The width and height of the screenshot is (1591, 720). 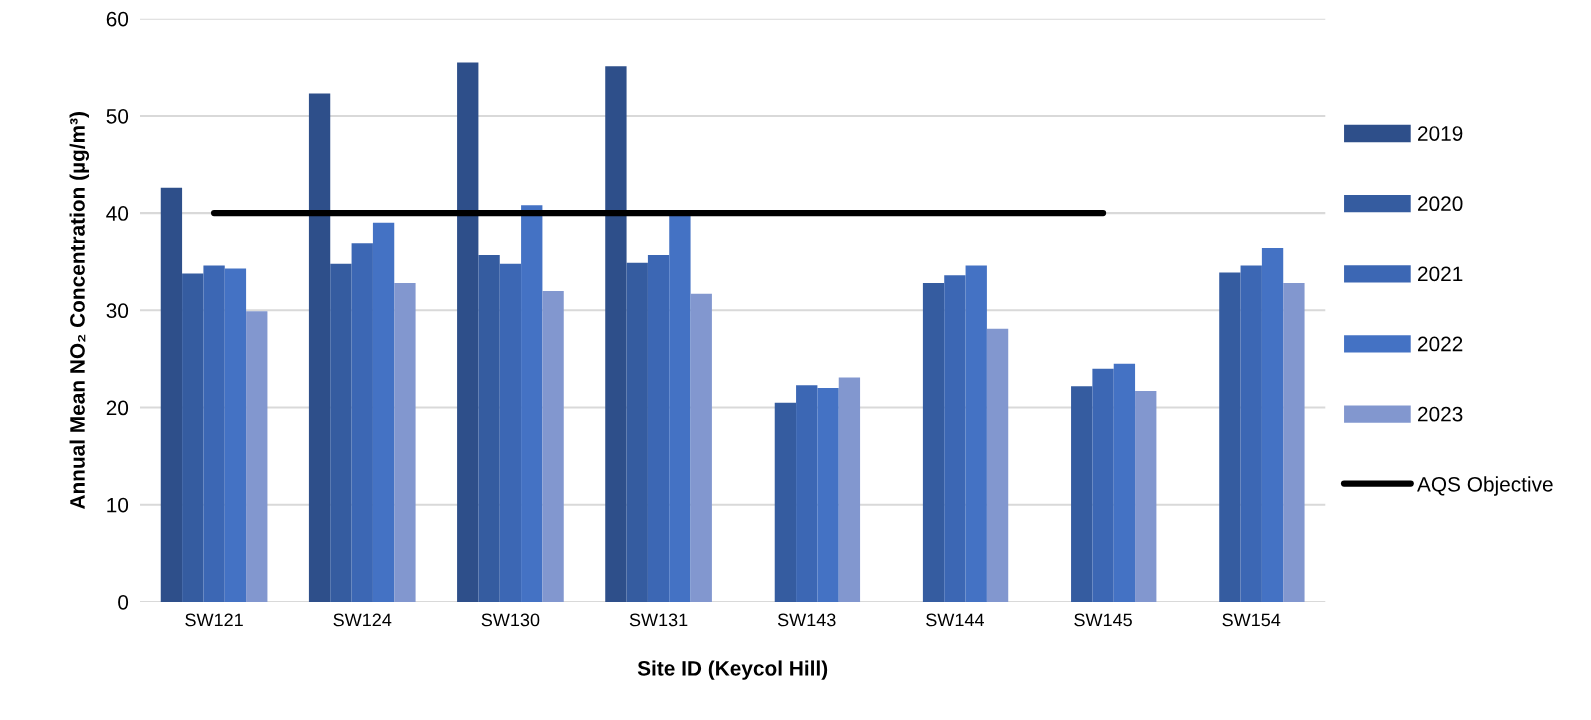 I want to click on x-tick-label: SW144, so click(x=955, y=620).